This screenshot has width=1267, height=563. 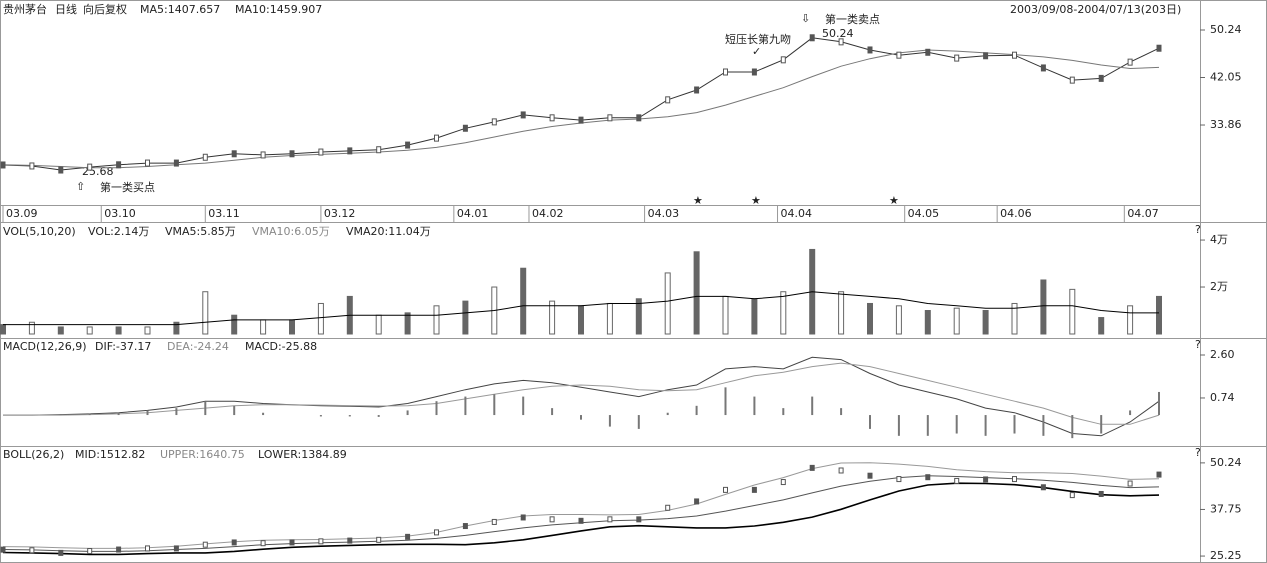 What do you see at coordinates (1143, 213) in the screenshot?
I see `x-tick-label: 04.07` at bounding box center [1143, 213].